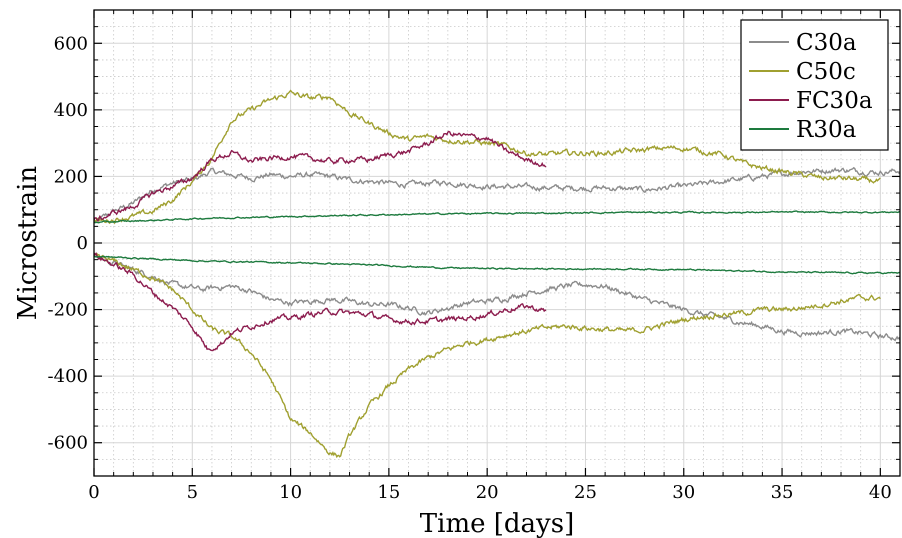 The height and width of the screenshot is (538, 902). Describe the element at coordinates (290, 492) in the screenshot. I see `x-tick-label: 10` at that location.